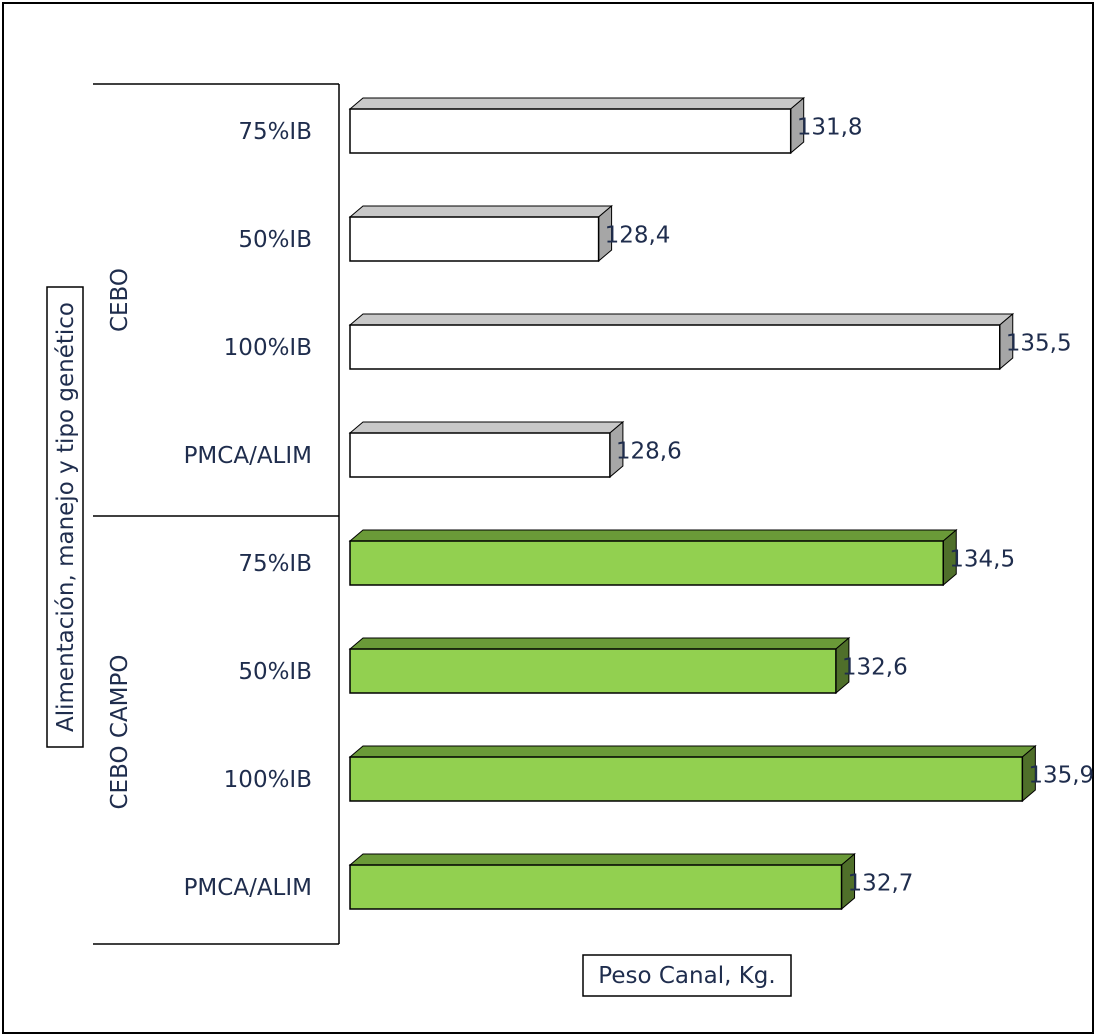  Describe the element at coordinates (982, 560) in the screenshot. I see `data-label: 134,5` at that location.